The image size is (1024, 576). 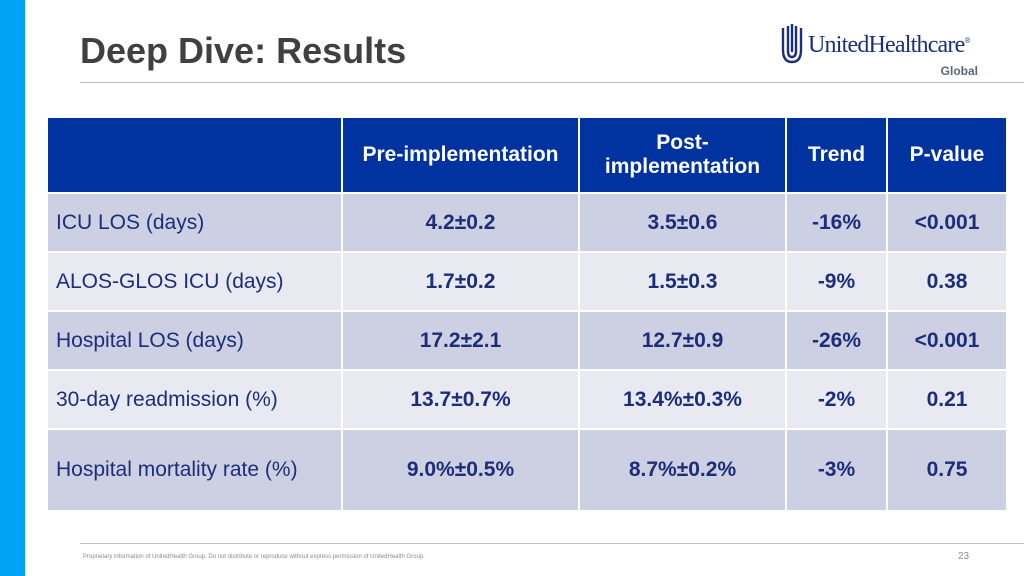 I want to click on header-cell-post-implementation: Post- implementation, so click(x=682, y=155).